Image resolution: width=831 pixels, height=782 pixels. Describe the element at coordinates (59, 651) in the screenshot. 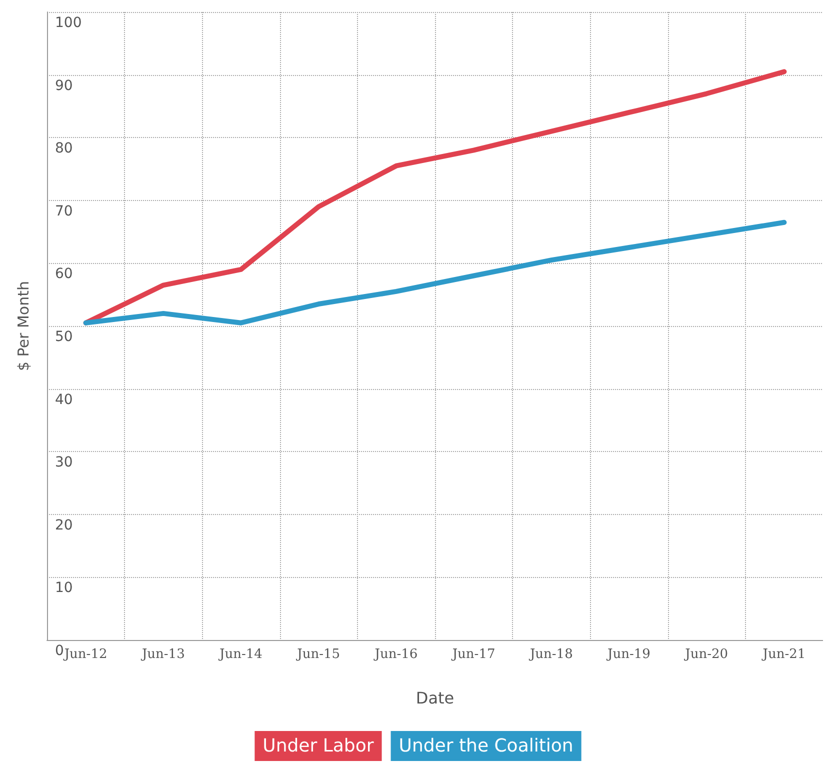

I see `y-tick-label: 0` at that location.